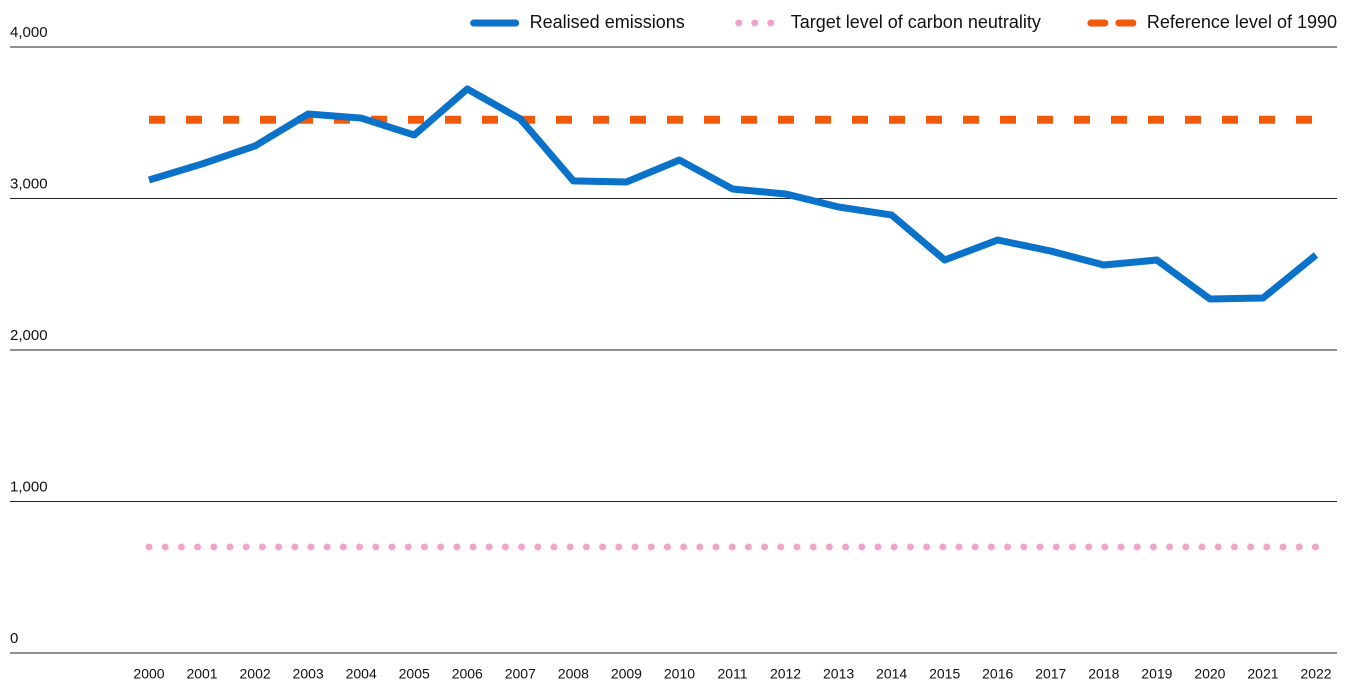 The height and width of the screenshot is (688, 1347). What do you see at coordinates (14, 638) in the screenshot?
I see `y-tick-label: 0` at bounding box center [14, 638].